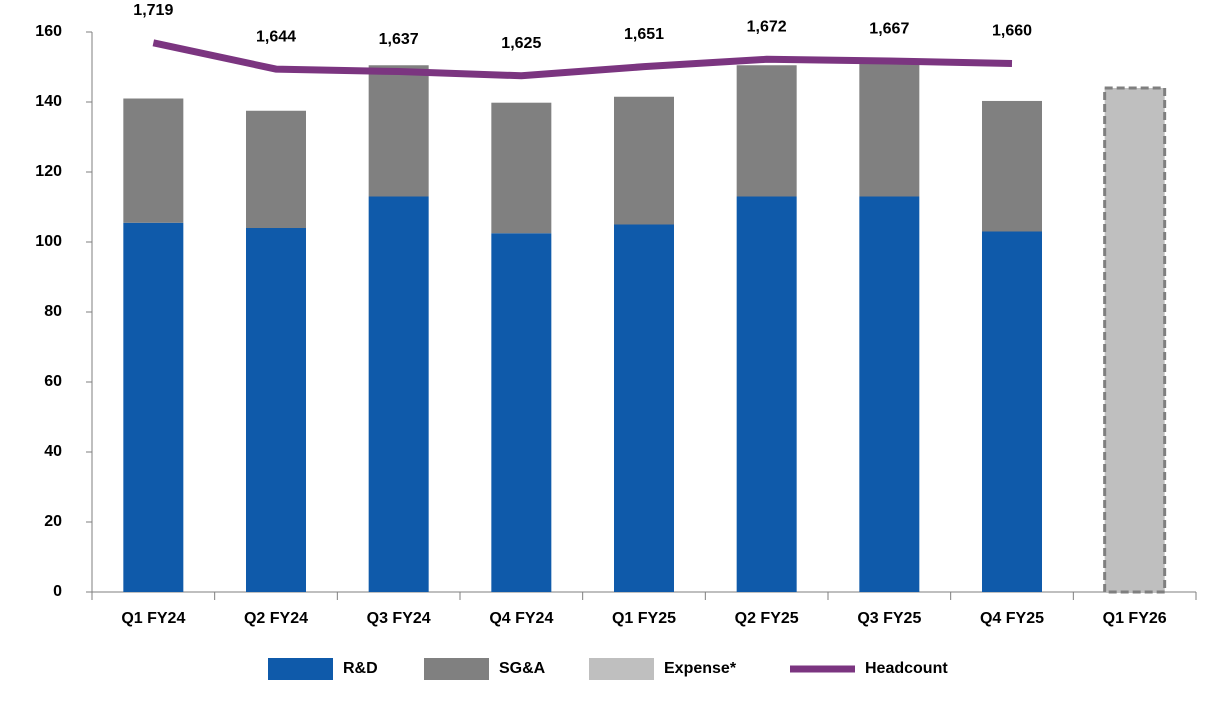 Image resolution: width=1226 pixels, height=710 pixels. What do you see at coordinates (889, 28) in the screenshot?
I see `data-label: 1,667` at bounding box center [889, 28].